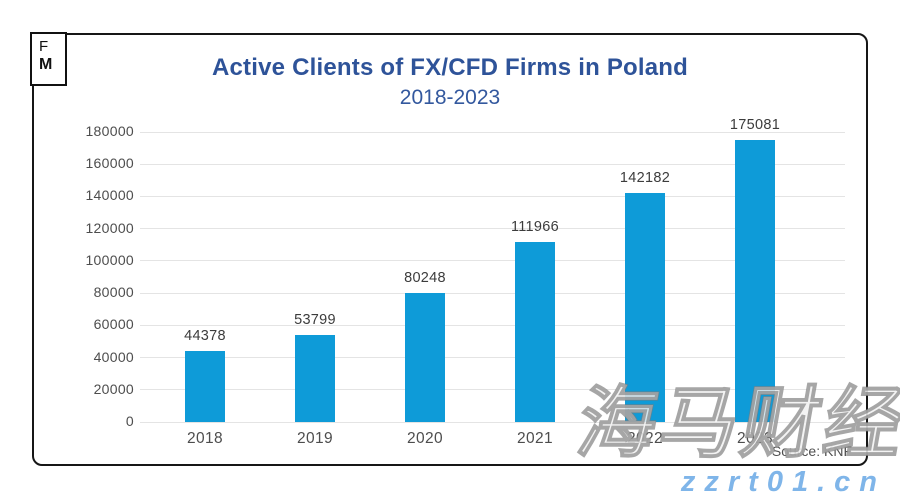 The width and height of the screenshot is (900, 499). I want to click on fm-logo: F M, so click(48, 59).